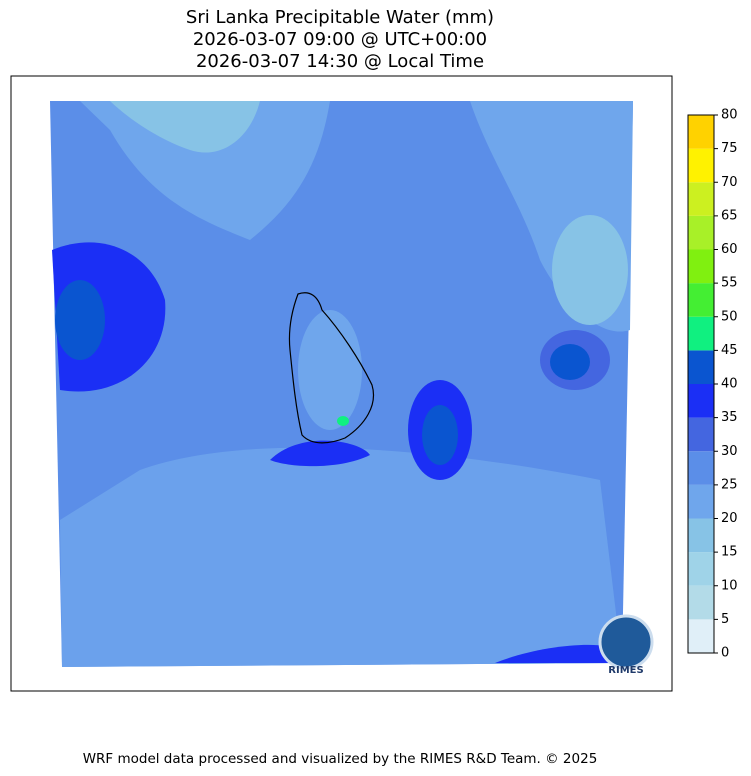  What do you see at coordinates (729, 552) in the screenshot?
I see `colorbar-tick-label: 15` at bounding box center [729, 552].